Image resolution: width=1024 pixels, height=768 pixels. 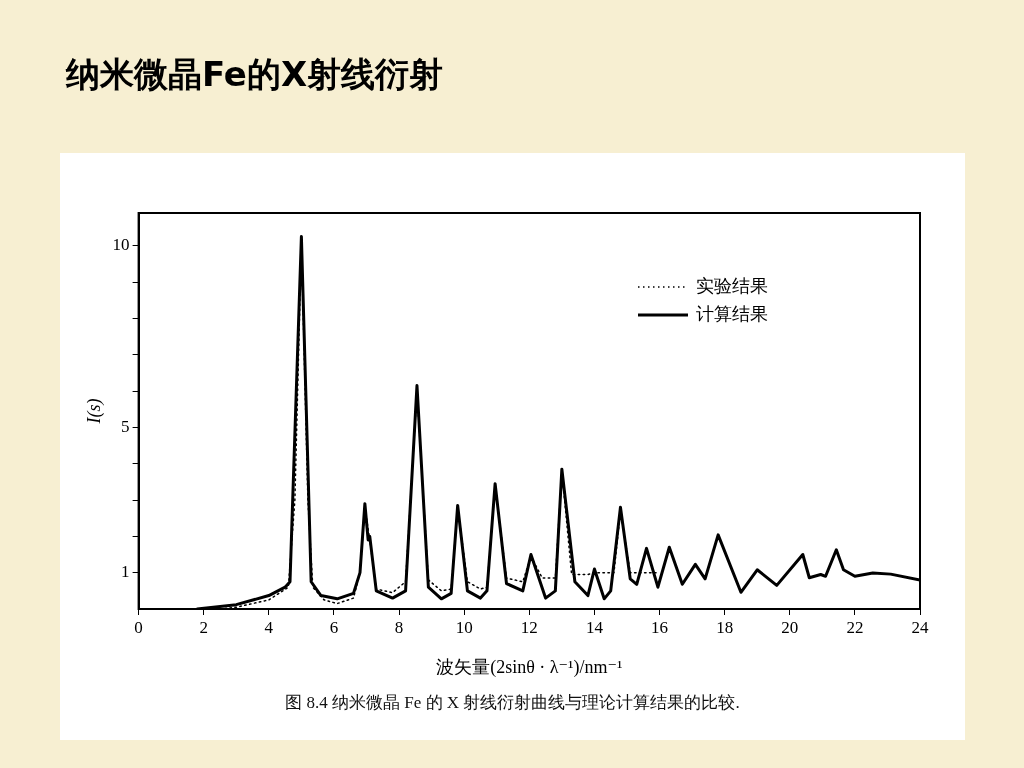 I want to click on chart-title: 纳米微晶Fe的X射线衍射, so click(x=255, y=74).